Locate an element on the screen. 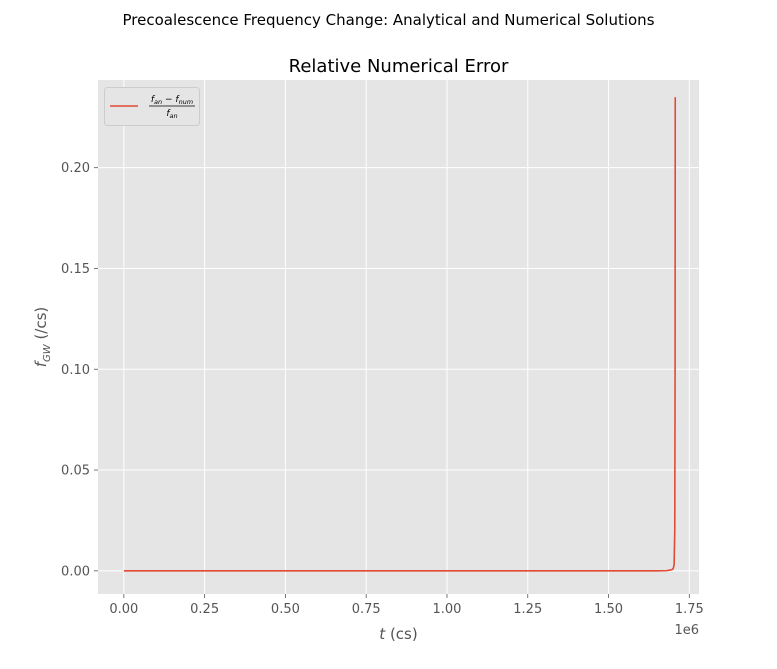  legend-box is located at coordinates (152, 106).